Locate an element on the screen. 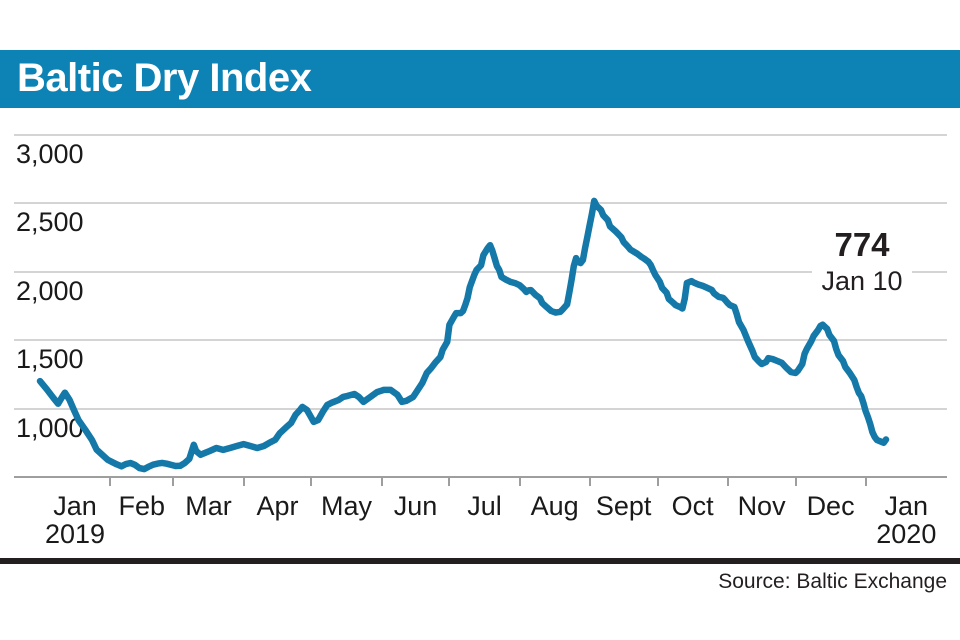 The height and width of the screenshot is (640, 960). x-axis-year-label: 2019 is located at coordinates (75, 534).